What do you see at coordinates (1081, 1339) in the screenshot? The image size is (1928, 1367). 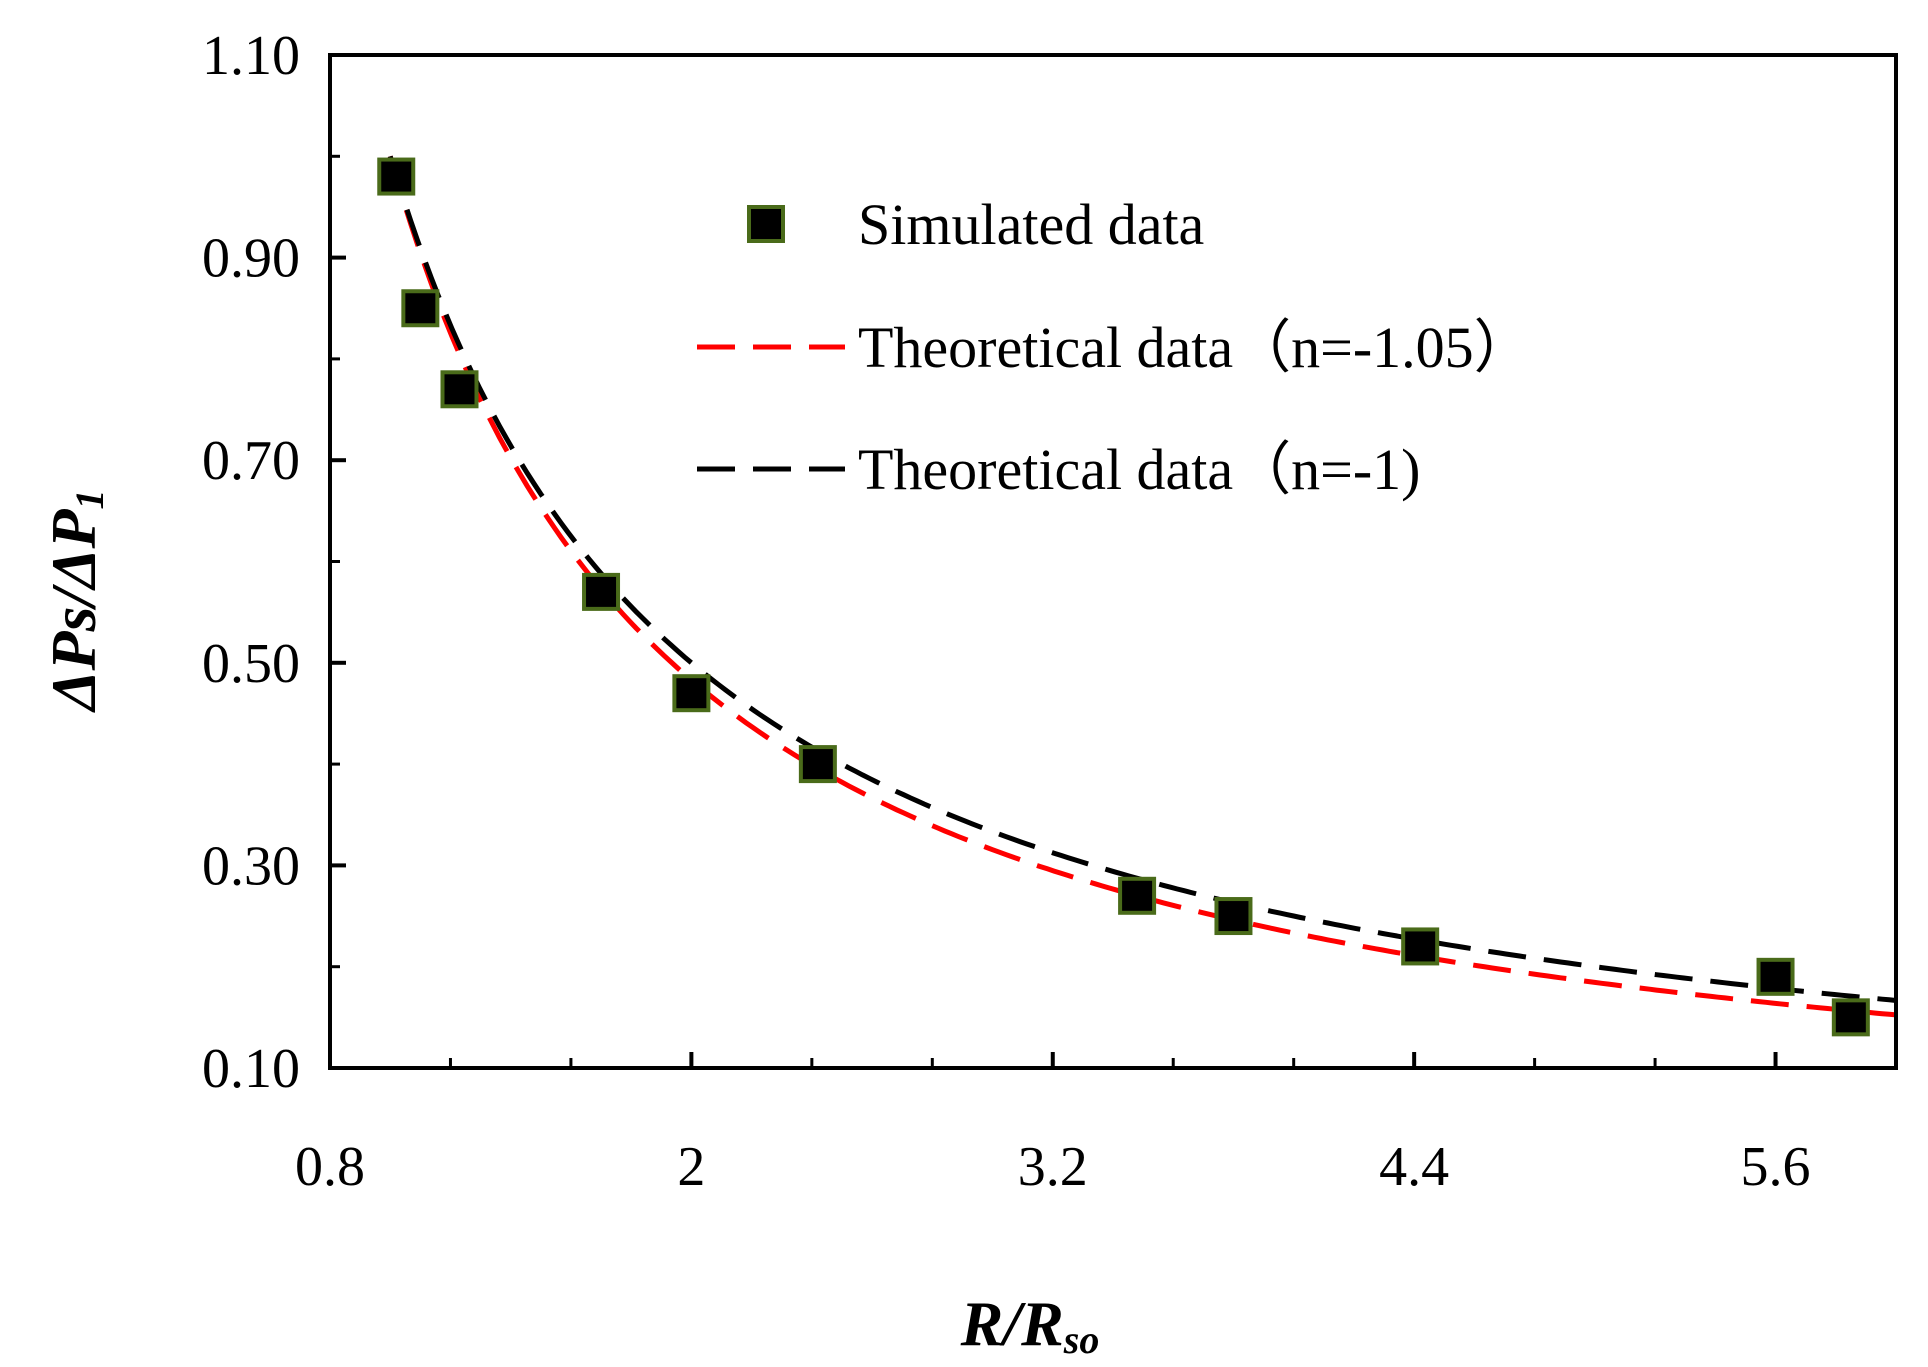 I see `x-axis-title-sub: so` at bounding box center [1081, 1339].